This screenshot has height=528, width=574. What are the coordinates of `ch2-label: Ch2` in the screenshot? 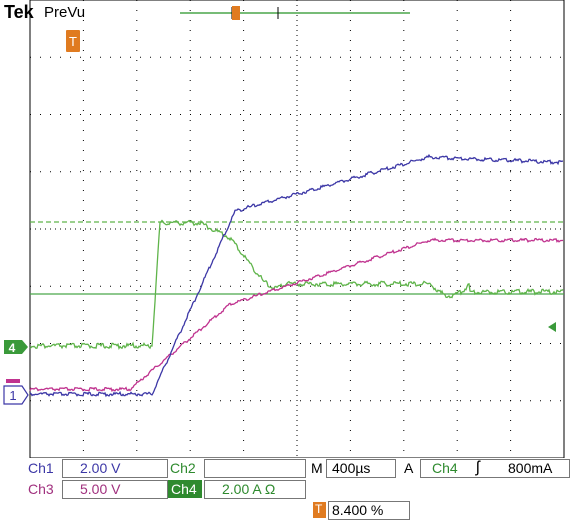 It's located at (183, 468).